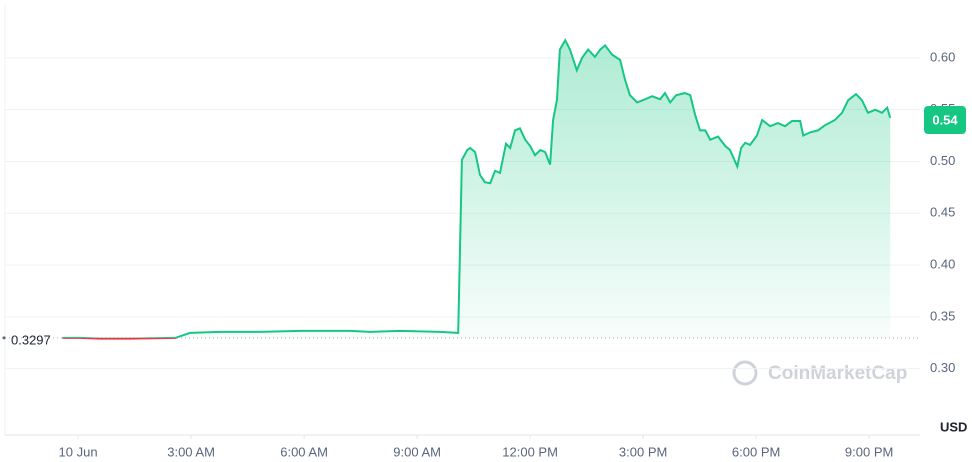 The width and height of the screenshot is (972, 462). What do you see at coordinates (942, 315) in the screenshot?
I see `y-tick-label: 0.35` at bounding box center [942, 315].